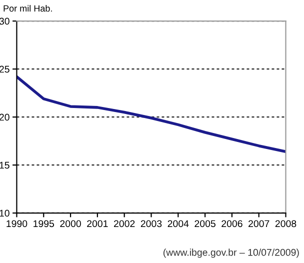  I want to click on x-tick-label: 2000, so click(70, 224).